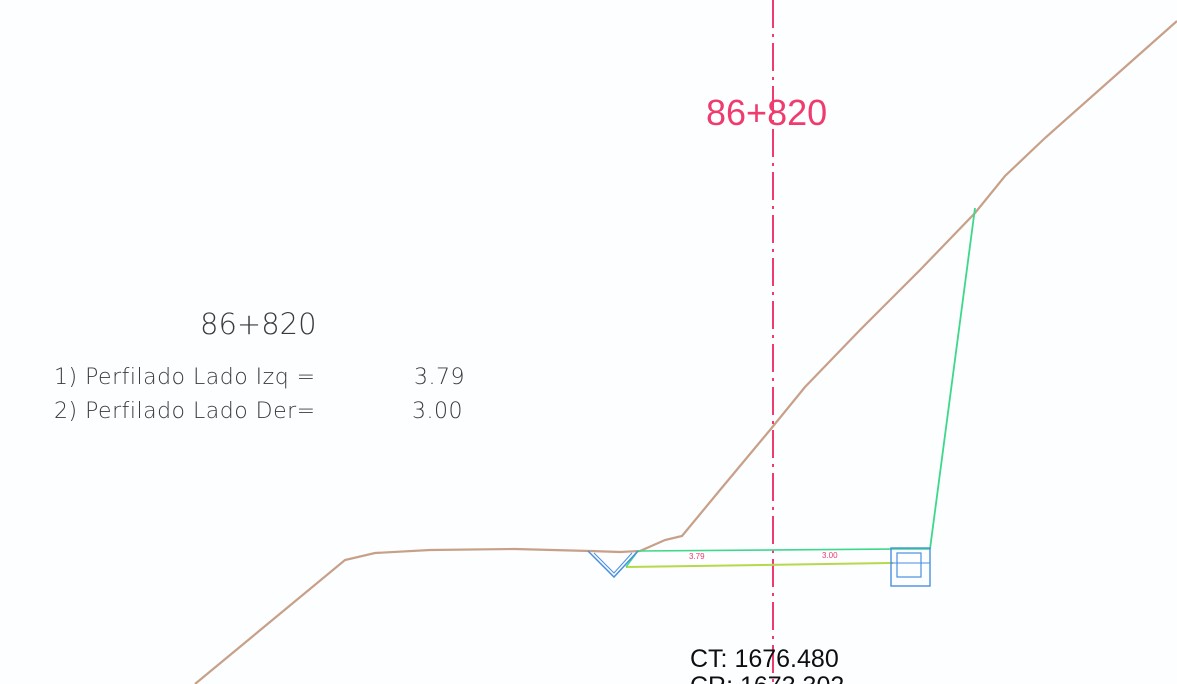 The width and height of the screenshot is (1177, 684). Describe the element at coordinates (437, 411) in the screenshot. I see `info-line2-value: 3.00` at that location.